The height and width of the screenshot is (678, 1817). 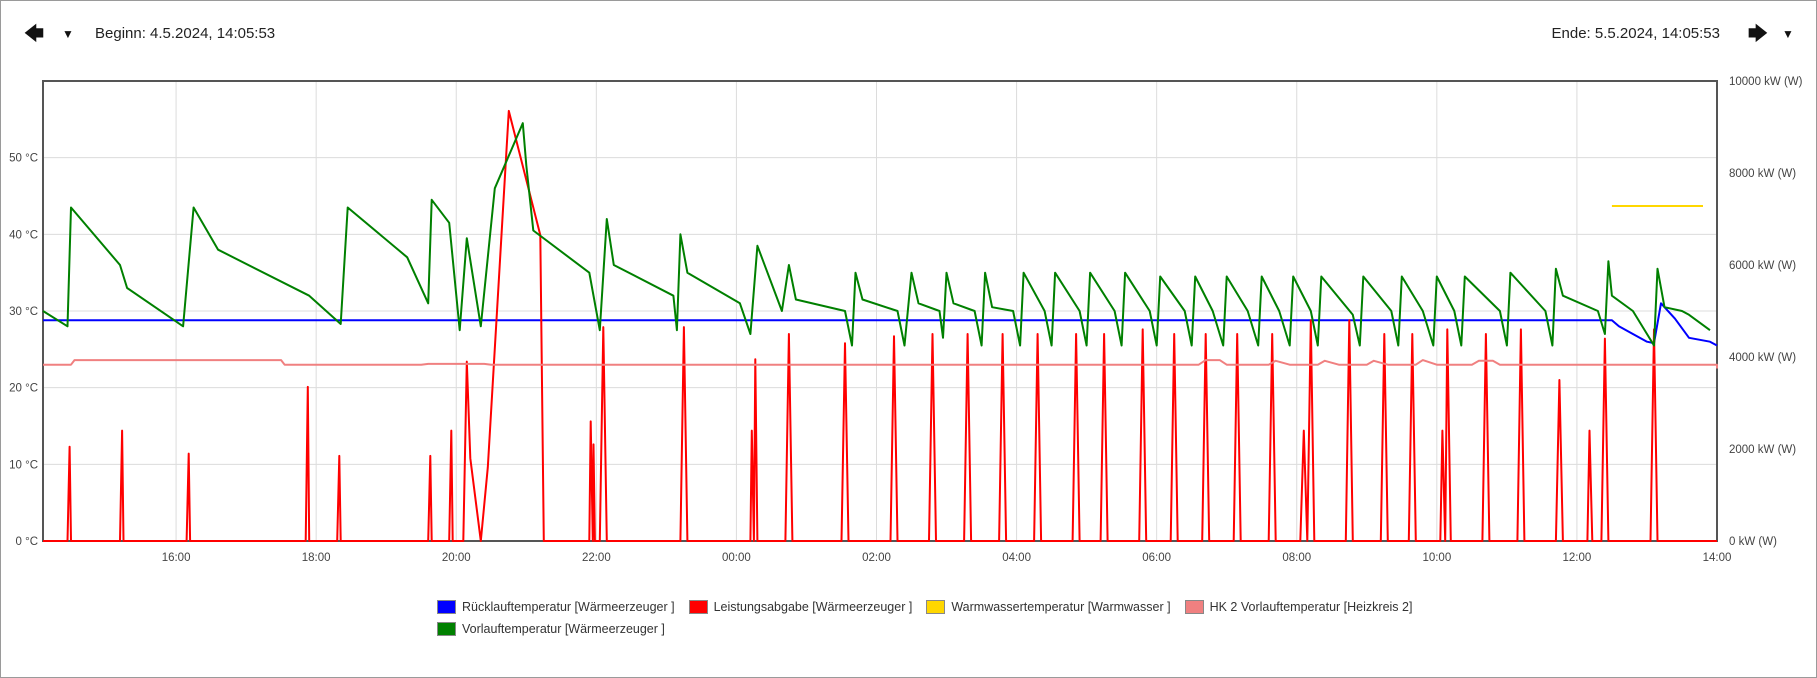 I want to click on y-left-tick-label: 50 °C, so click(x=23, y=159).